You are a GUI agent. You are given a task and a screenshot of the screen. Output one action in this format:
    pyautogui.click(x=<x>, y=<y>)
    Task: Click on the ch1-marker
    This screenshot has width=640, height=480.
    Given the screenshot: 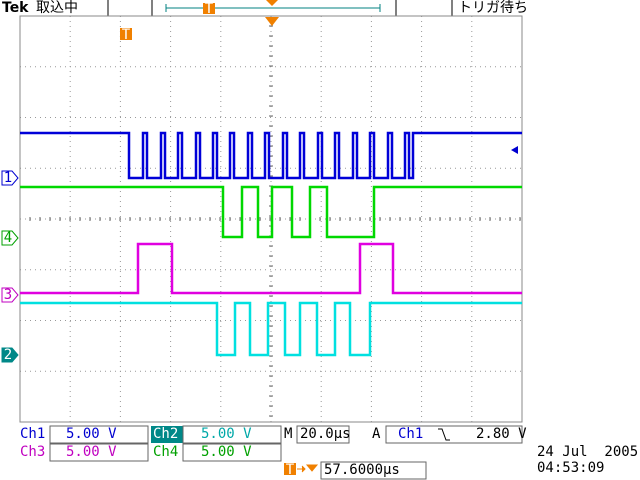 What is the action you would take?
    pyautogui.click(x=10, y=178)
    